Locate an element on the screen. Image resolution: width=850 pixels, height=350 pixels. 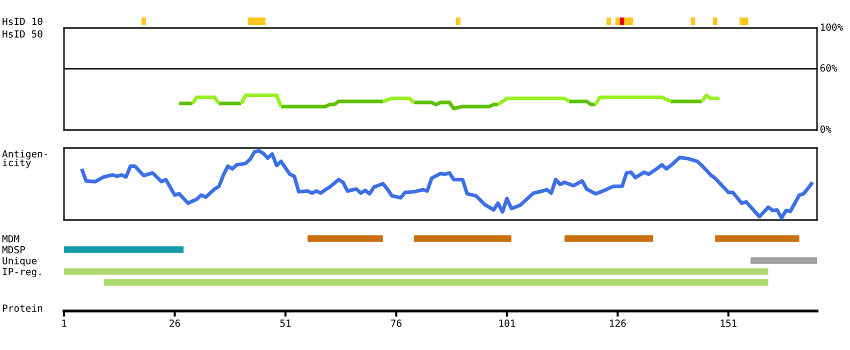
x-tick-label: 151 is located at coordinates (728, 323).